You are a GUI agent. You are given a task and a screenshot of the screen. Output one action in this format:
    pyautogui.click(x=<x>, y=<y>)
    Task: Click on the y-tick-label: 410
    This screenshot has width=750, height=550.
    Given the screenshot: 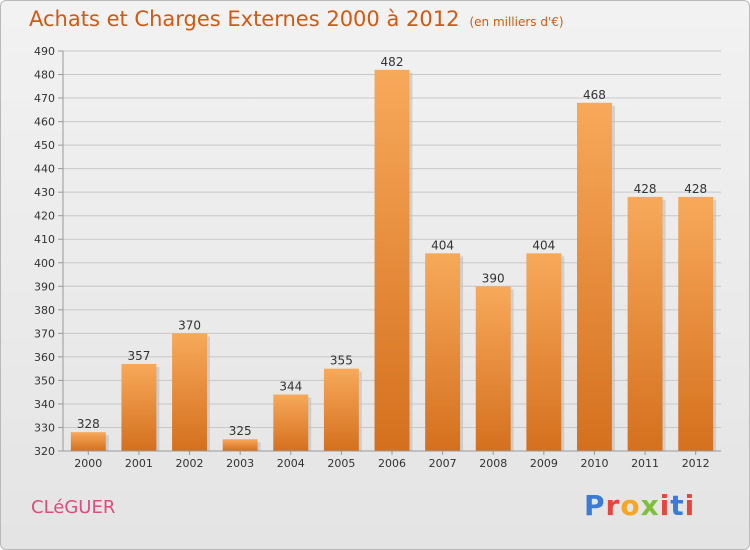 What is the action you would take?
    pyautogui.click(x=44, y=239)
    